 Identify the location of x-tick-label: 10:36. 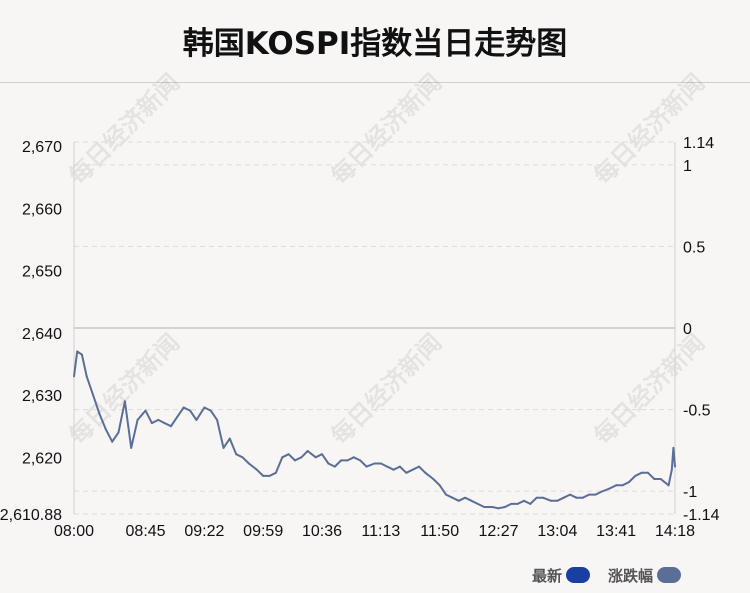
(322, 531).